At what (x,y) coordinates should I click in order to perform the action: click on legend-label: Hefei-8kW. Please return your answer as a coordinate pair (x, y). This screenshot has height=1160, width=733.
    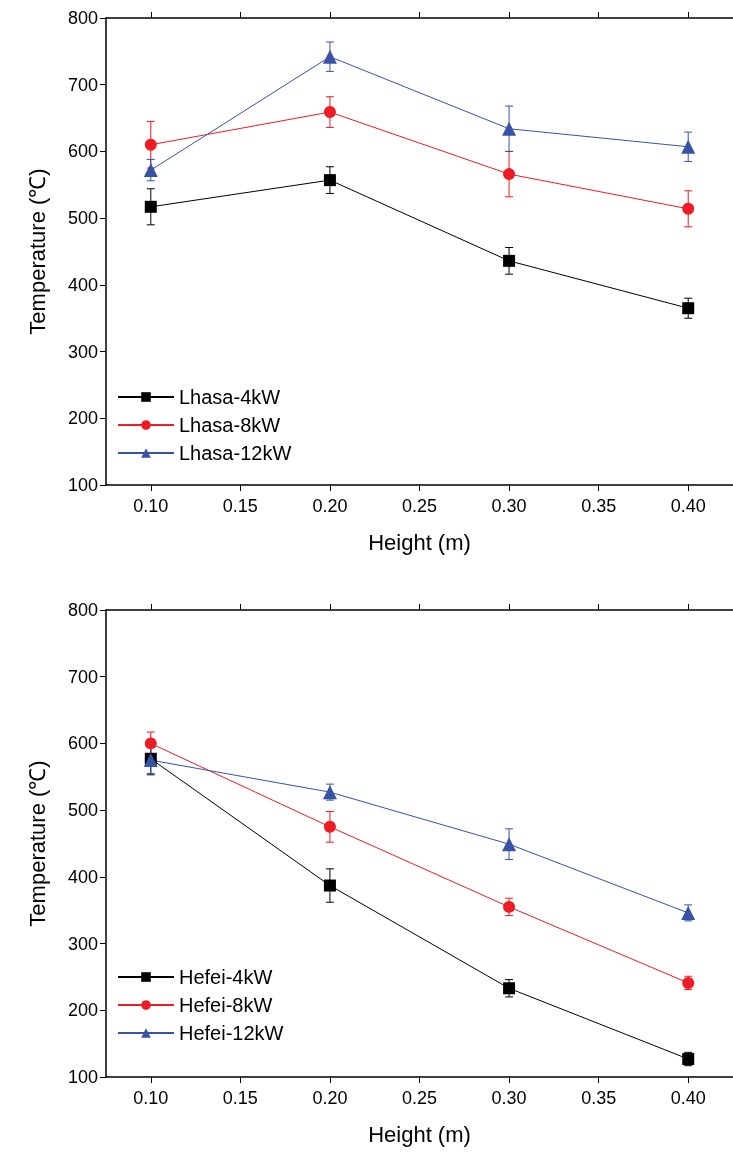
    Looking at the image, I should click on (226, 1005).